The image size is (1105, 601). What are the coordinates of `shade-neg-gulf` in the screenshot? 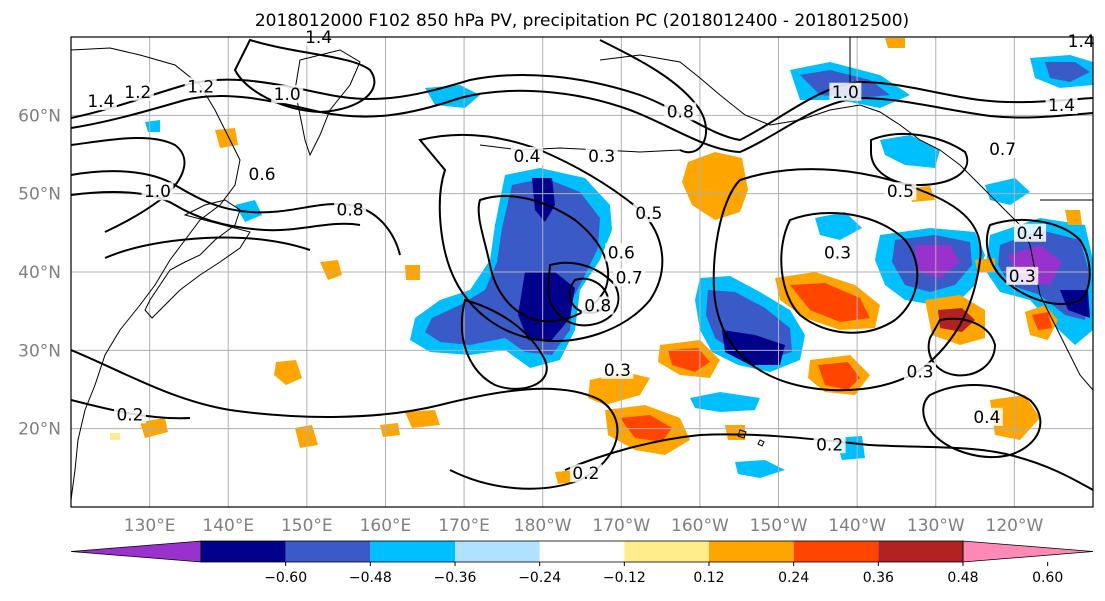 It's located at (910, 151).